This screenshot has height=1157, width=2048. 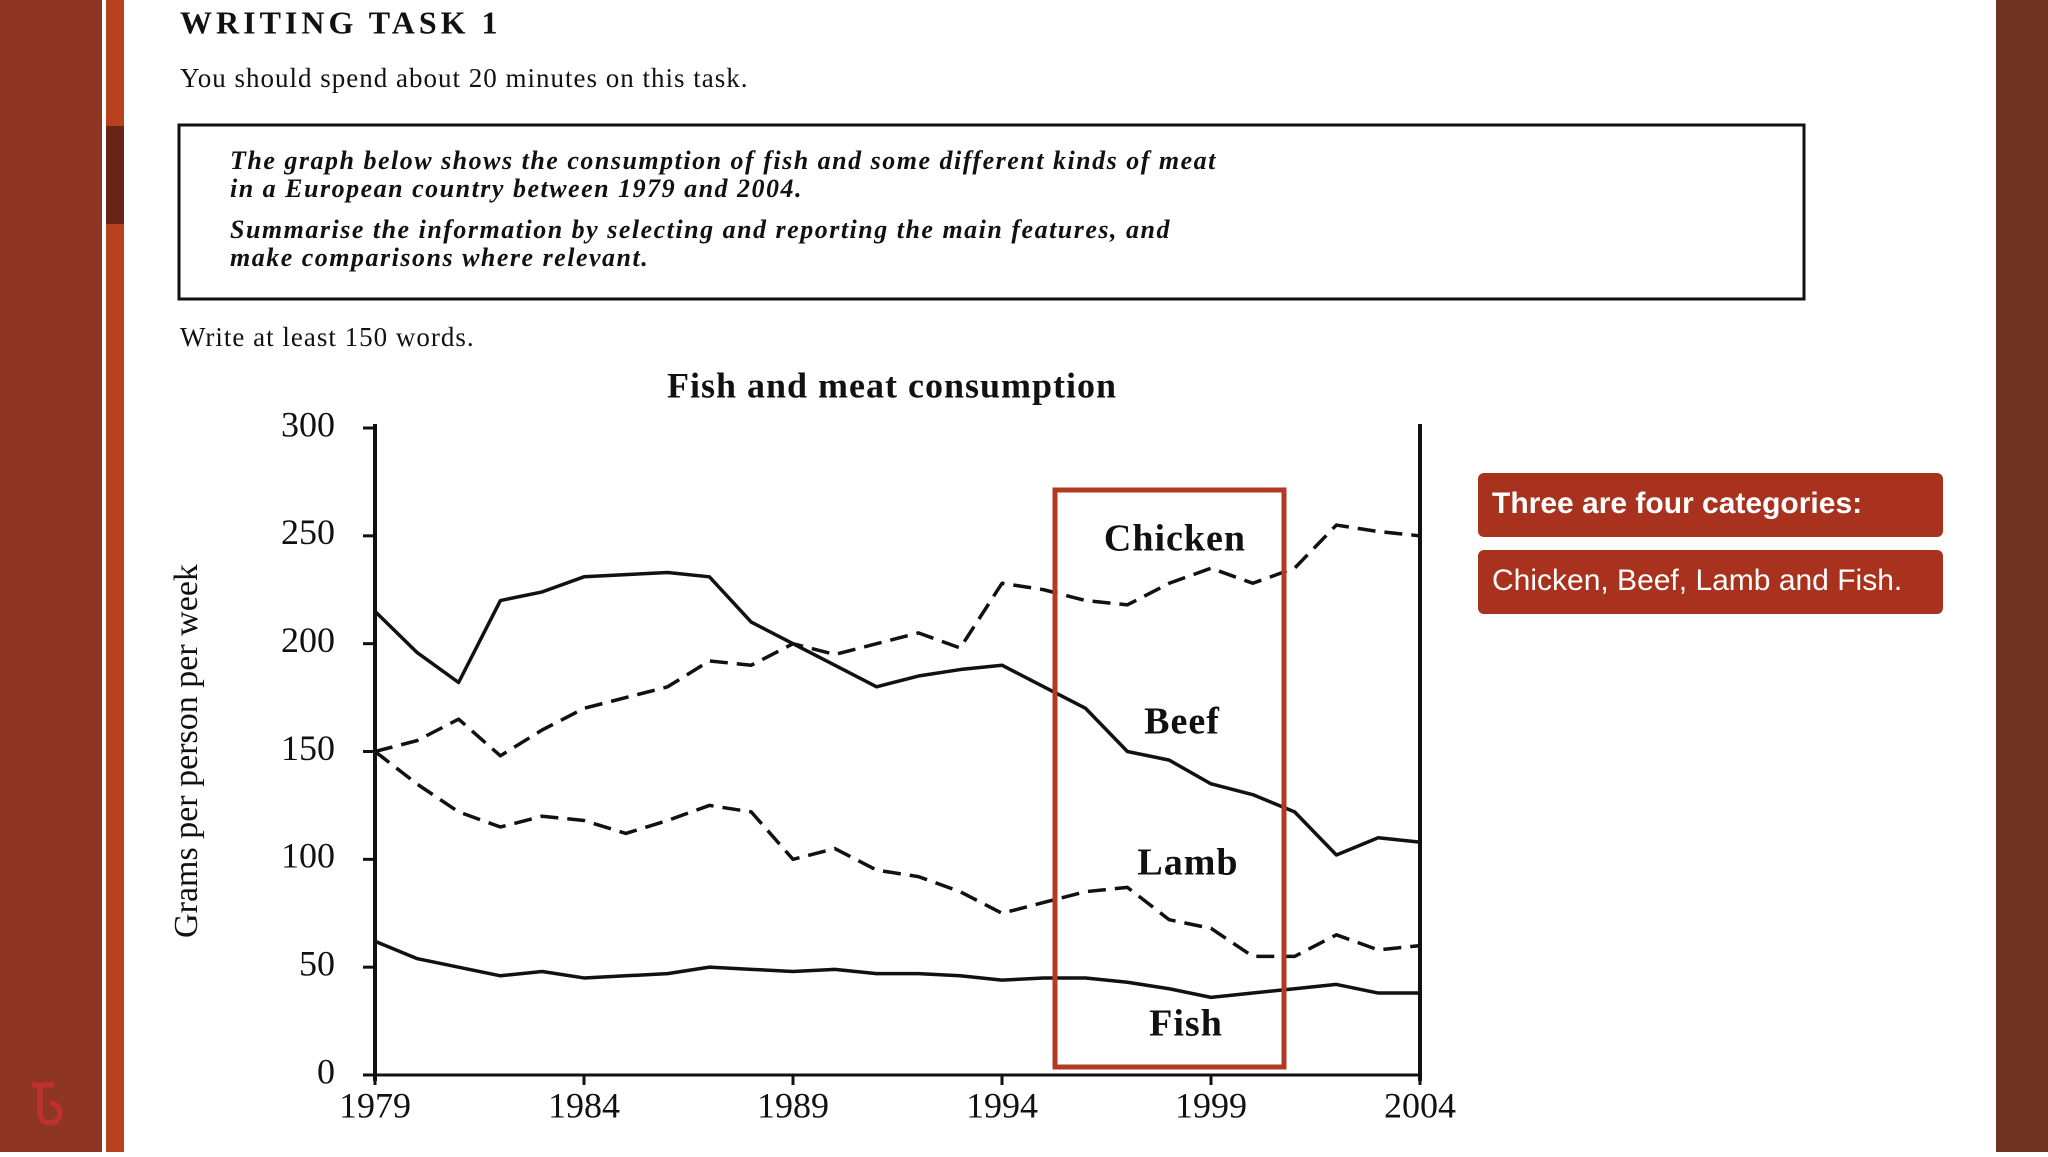 I want to click on left-band, so click(x=51, y=576).